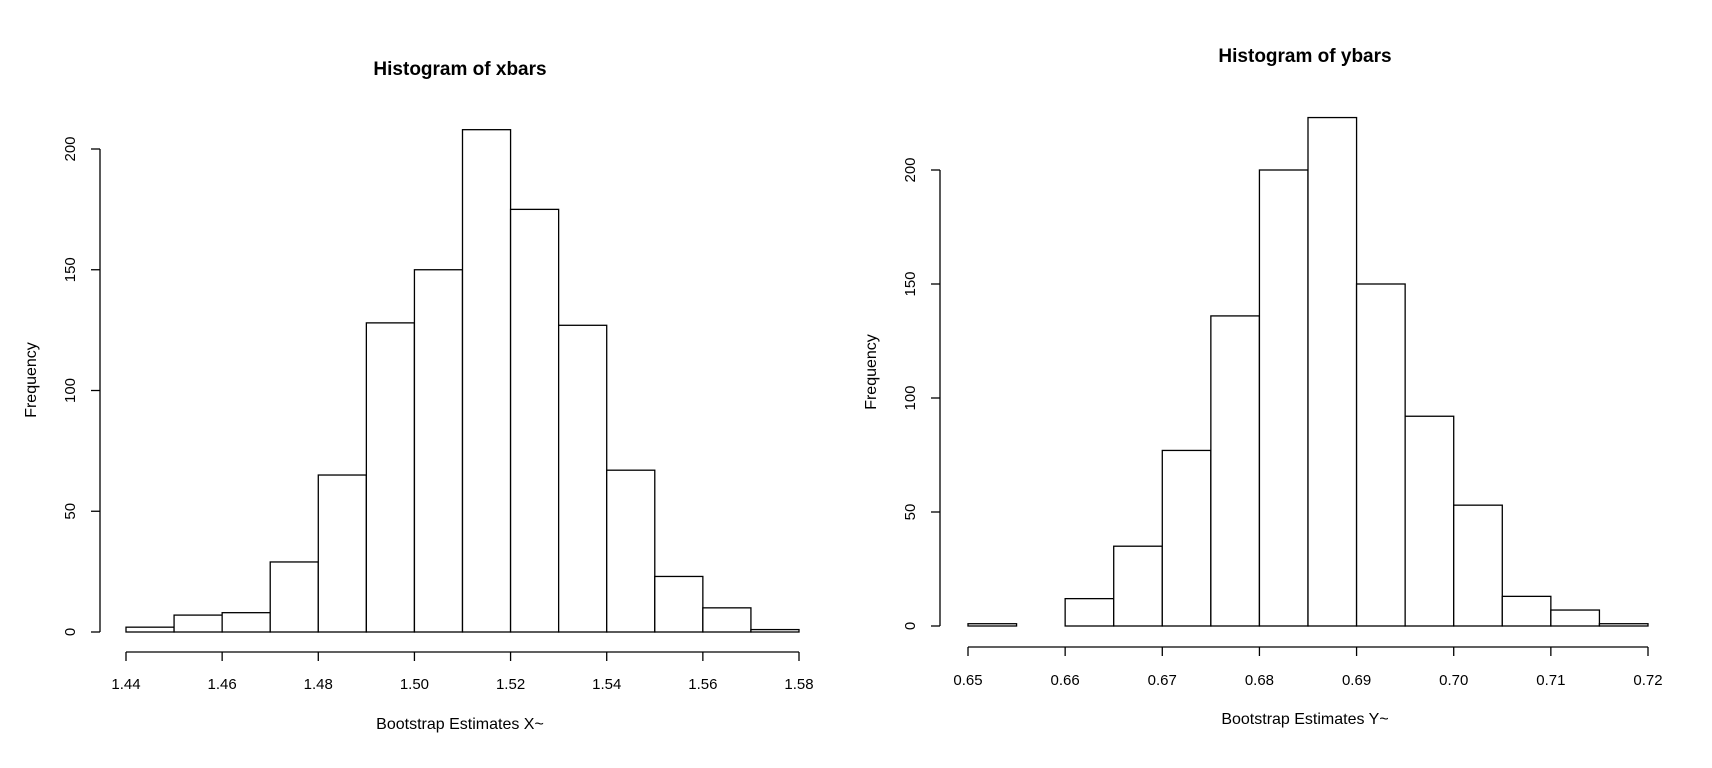  What do you see at coordinates (1162, 680) in the screenshot?
I see `x-tick-label: 0.67` at bounding box center [1162, 680].